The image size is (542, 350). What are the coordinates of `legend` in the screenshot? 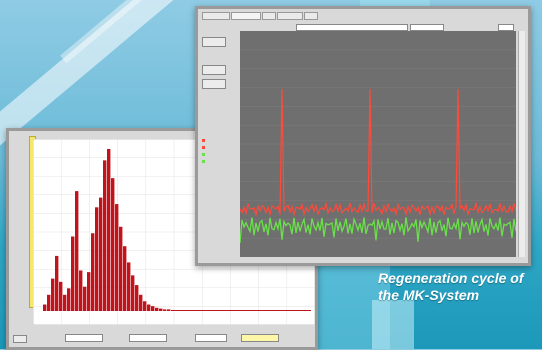 It's located at (213, 151).